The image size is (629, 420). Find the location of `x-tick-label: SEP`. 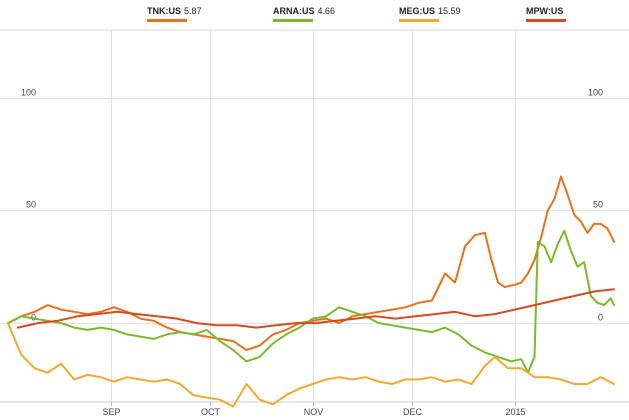

x-tick-label: SEP is located at coordinates (111, 412).